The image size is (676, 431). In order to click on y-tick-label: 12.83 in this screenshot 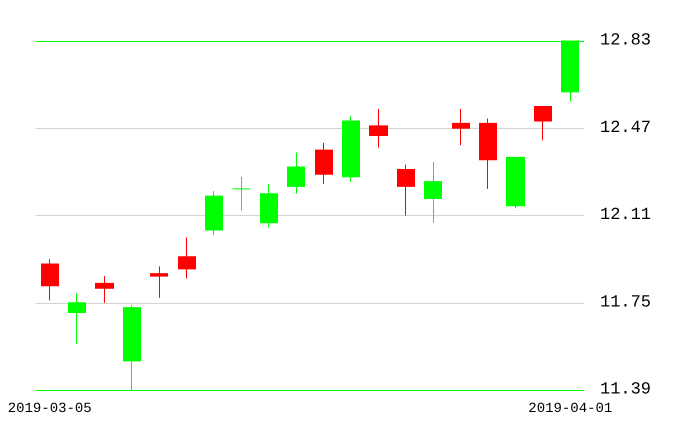, I will do `click(626, 41)`.